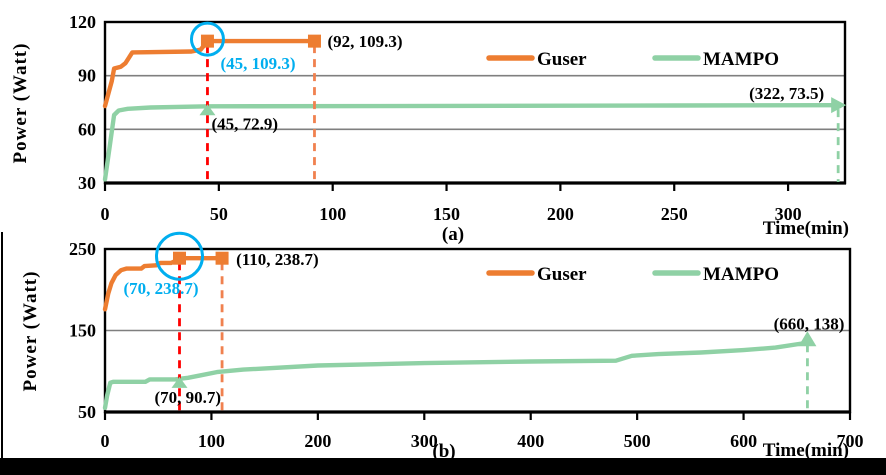  Describe the element at coordinates (87, 129) in the screenshot. I see `y-tick-label: 60` at that location.